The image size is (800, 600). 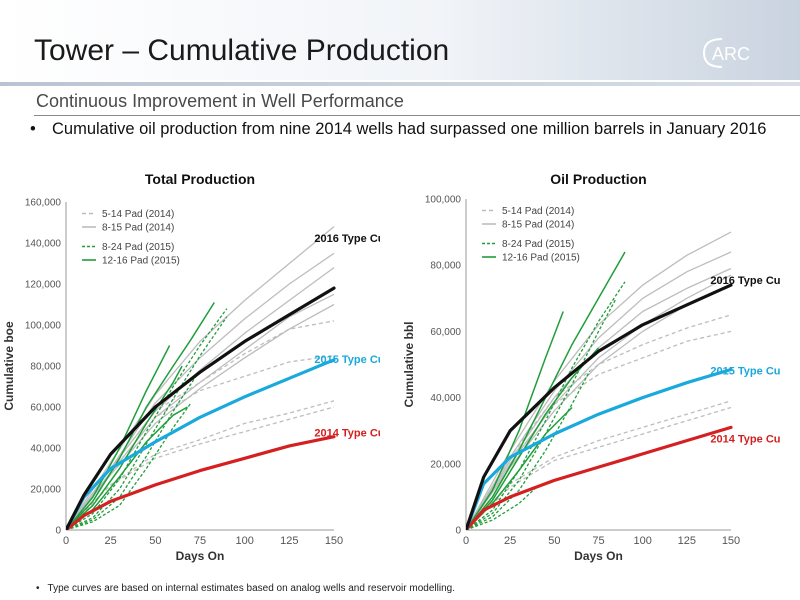 What do you see at coordinates (713, 60) in the screenshot?
I see `logo-arc-swoosh-lower` at bounding box center [713, 60].